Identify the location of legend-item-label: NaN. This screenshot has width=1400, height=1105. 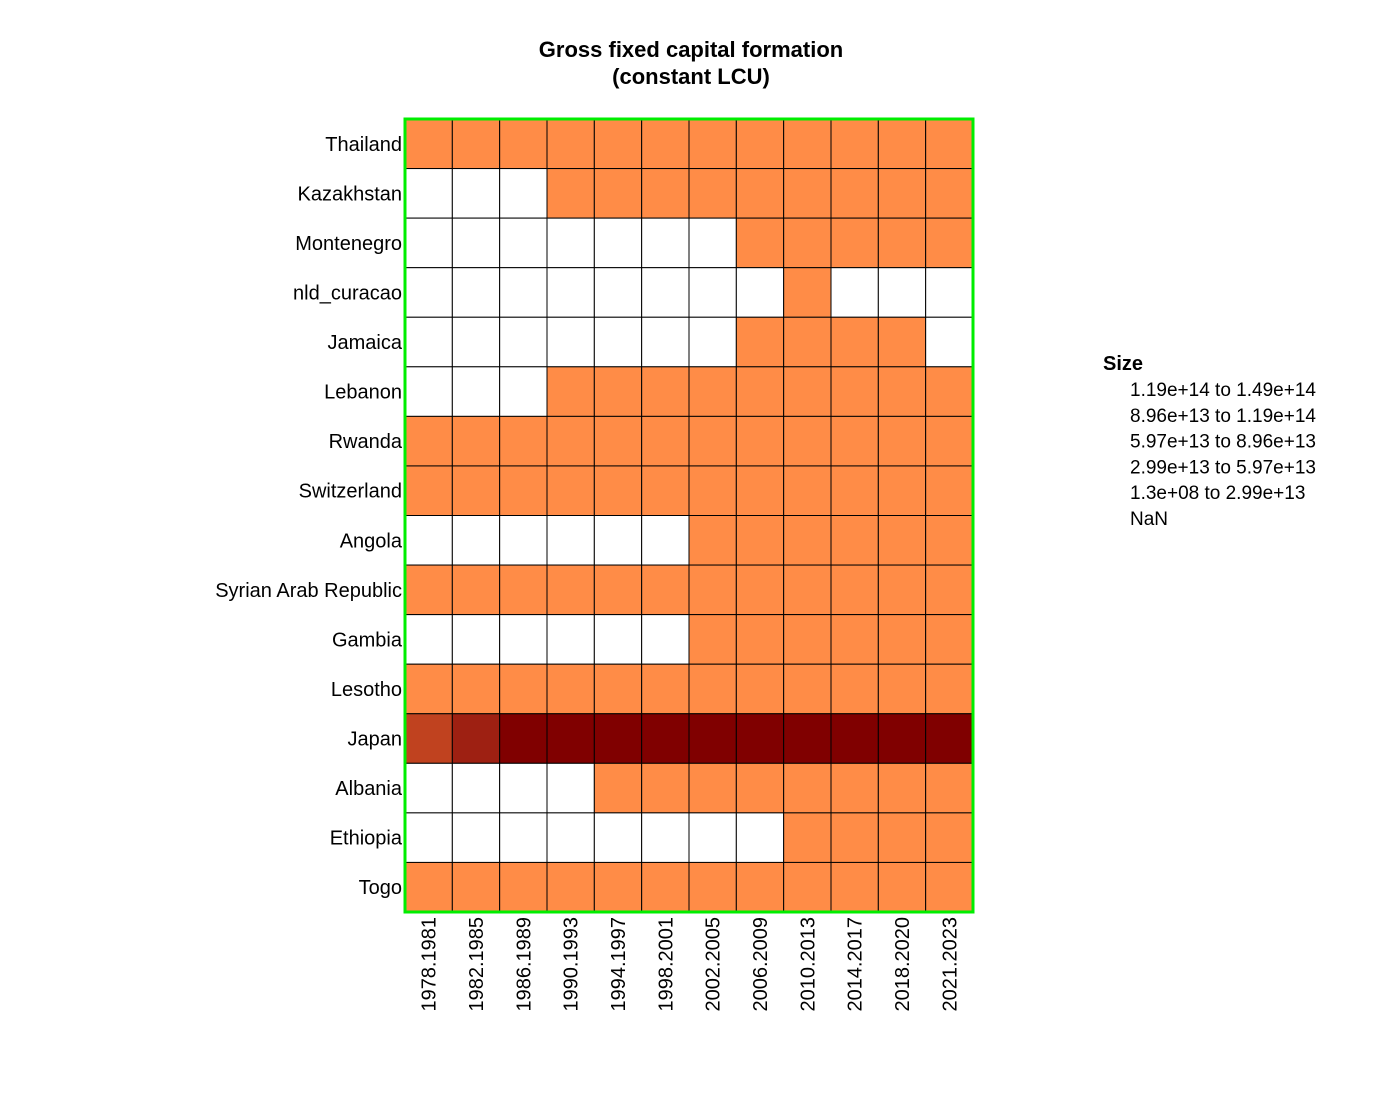
(1149, 519).